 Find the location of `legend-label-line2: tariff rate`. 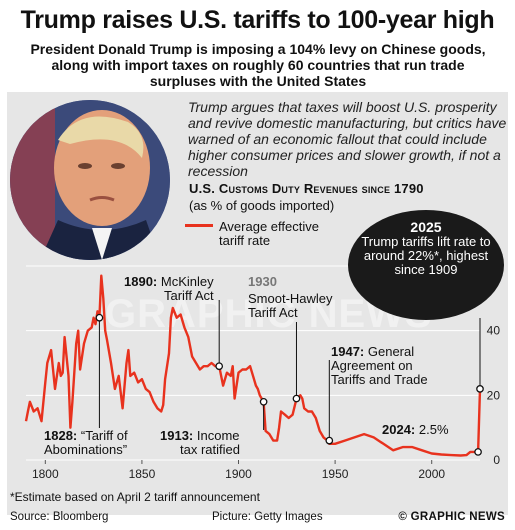

legend-label-line2: tariff rate is located at coordinates (245, 240).